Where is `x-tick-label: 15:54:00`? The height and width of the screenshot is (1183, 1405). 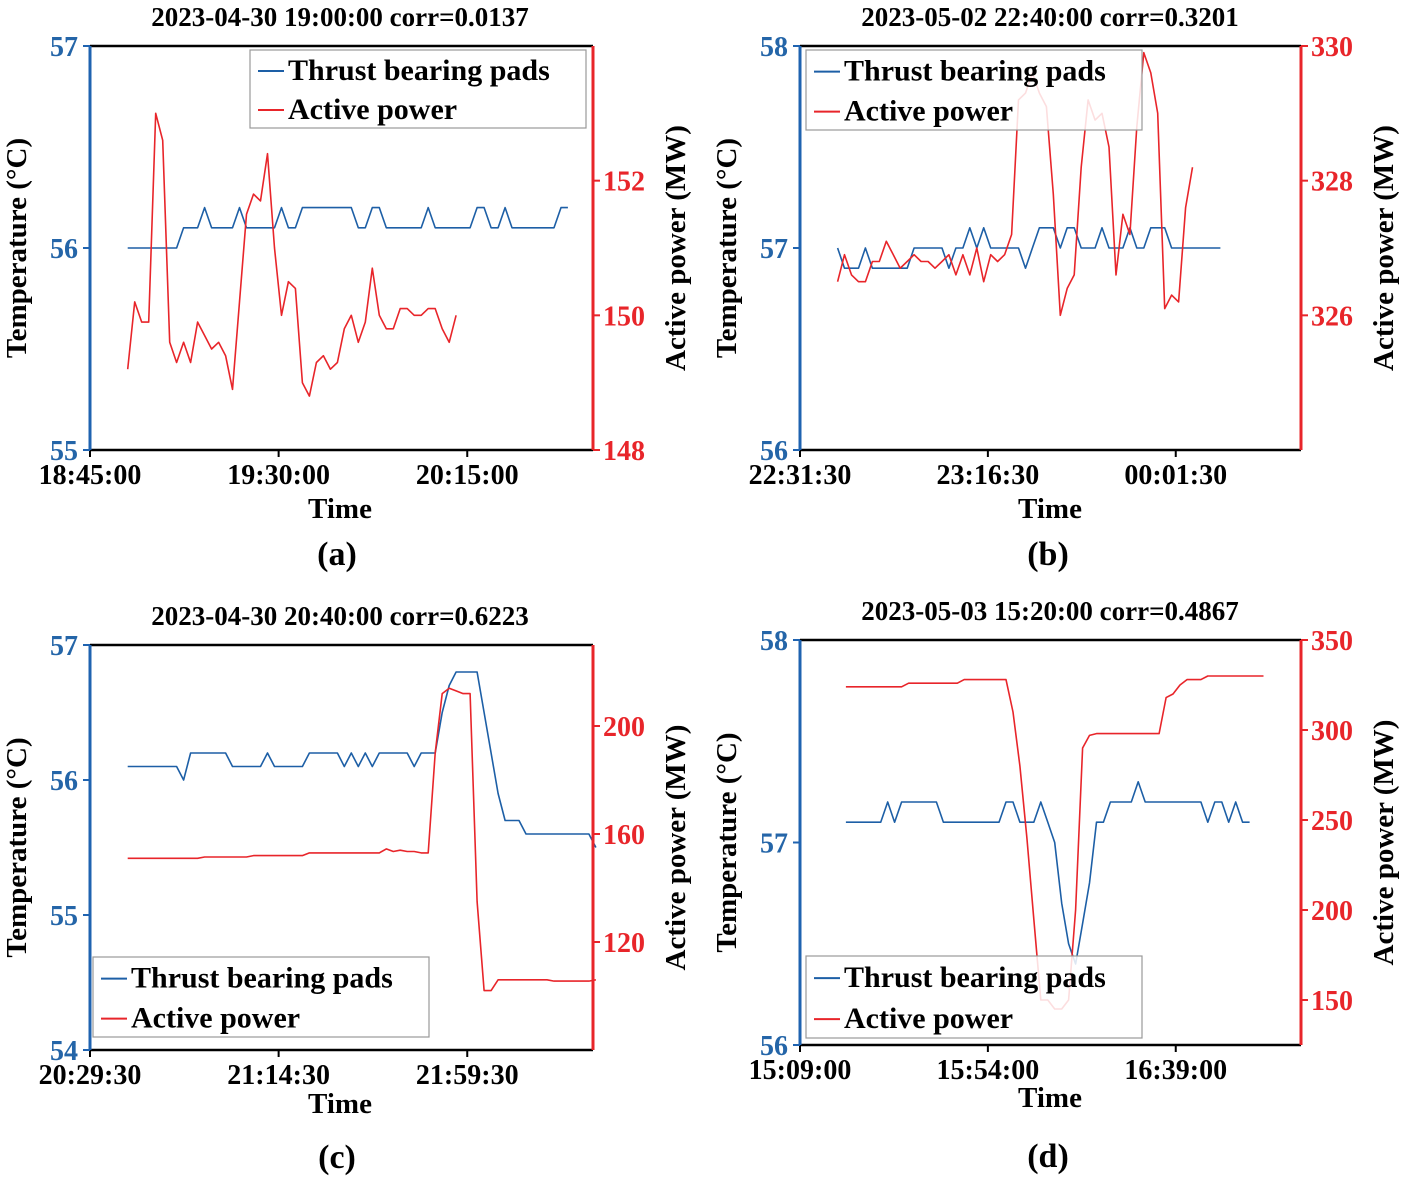 x-tick-label: 15:54:00 is located at coordinates (988, 1070).